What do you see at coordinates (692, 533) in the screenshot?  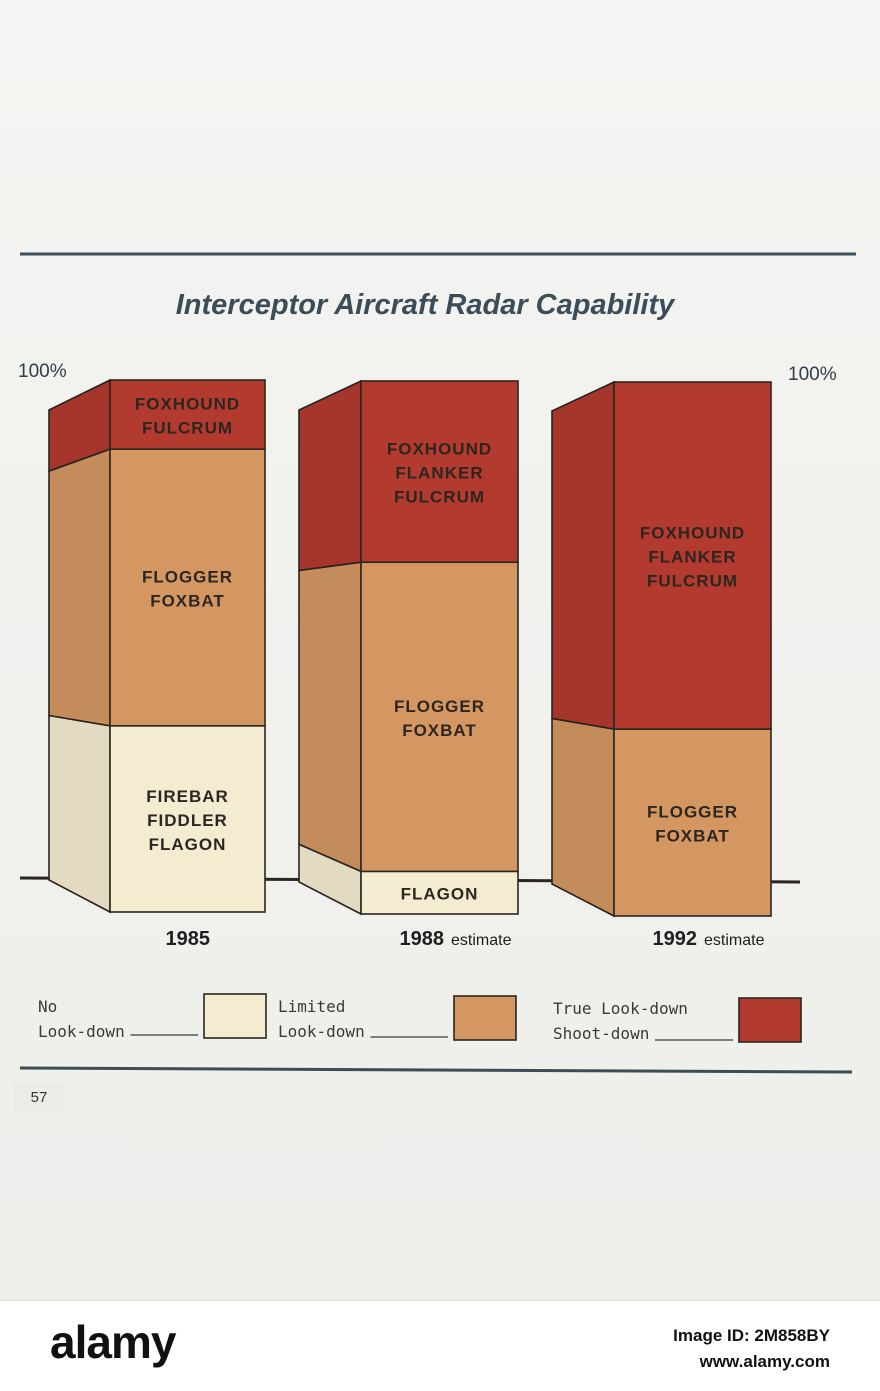 I see `segment-label-1992-true_lookdown-0: FOXHOUND` at bounding box center [692, 533].